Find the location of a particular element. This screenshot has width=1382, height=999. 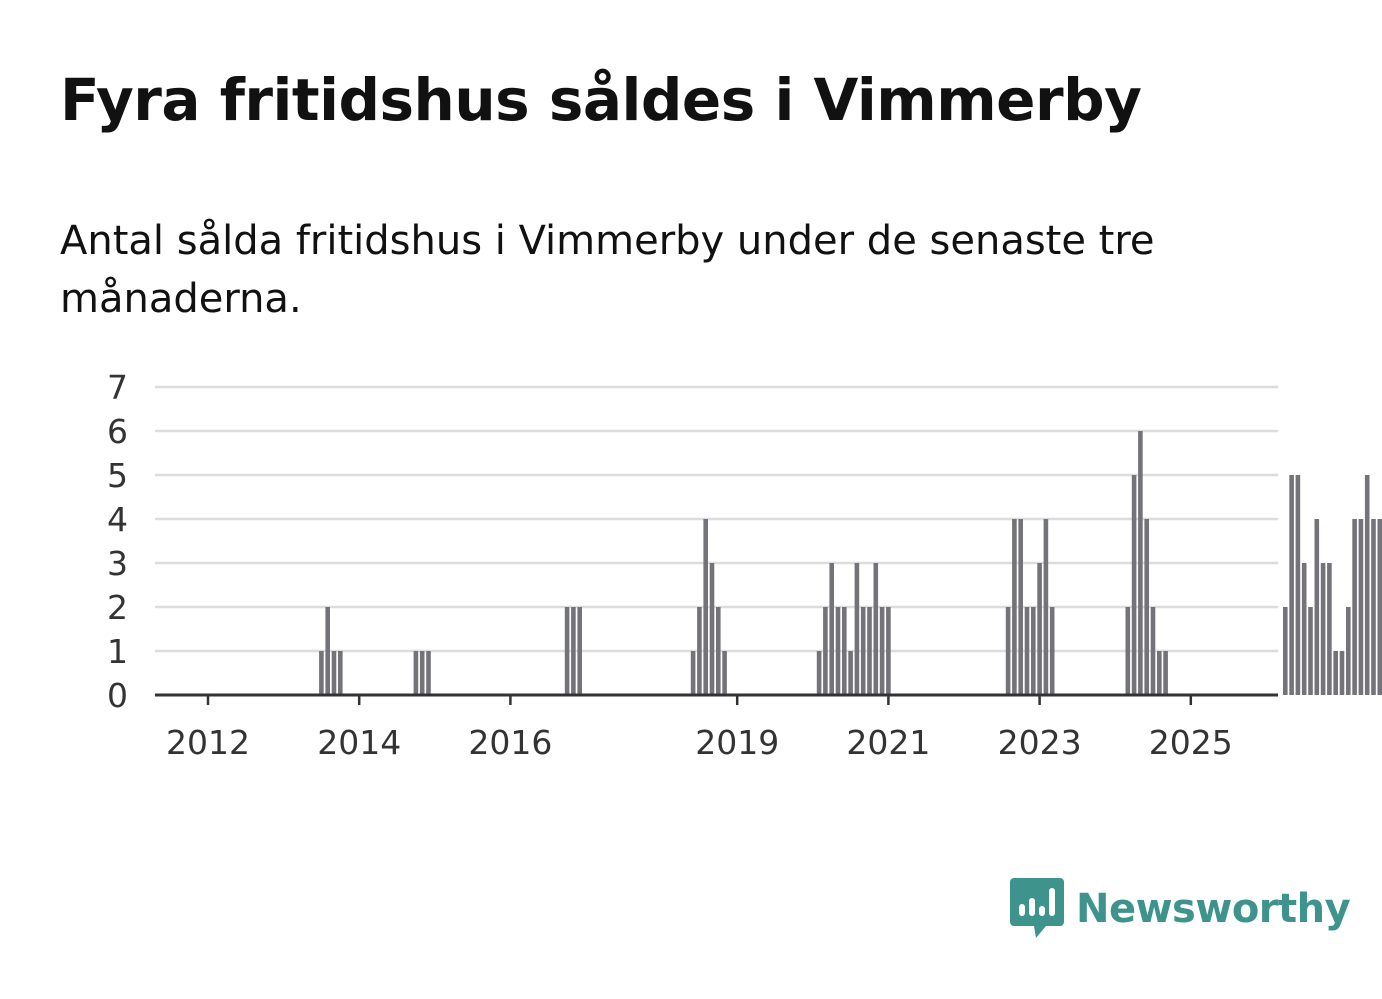

brand-name: Newsworthy is located at coordinates (1213, 909).